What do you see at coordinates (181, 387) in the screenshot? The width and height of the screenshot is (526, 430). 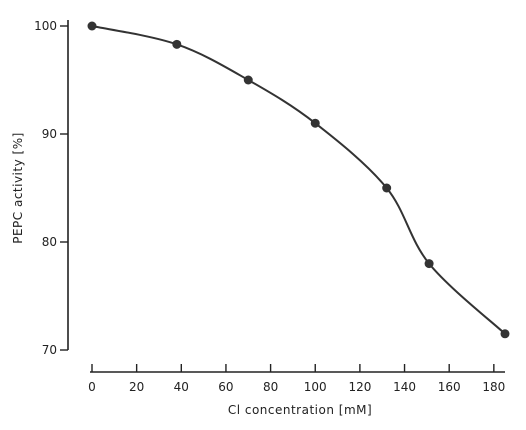 I see `x-tick-label: 40` at bounding box center [181, 387].